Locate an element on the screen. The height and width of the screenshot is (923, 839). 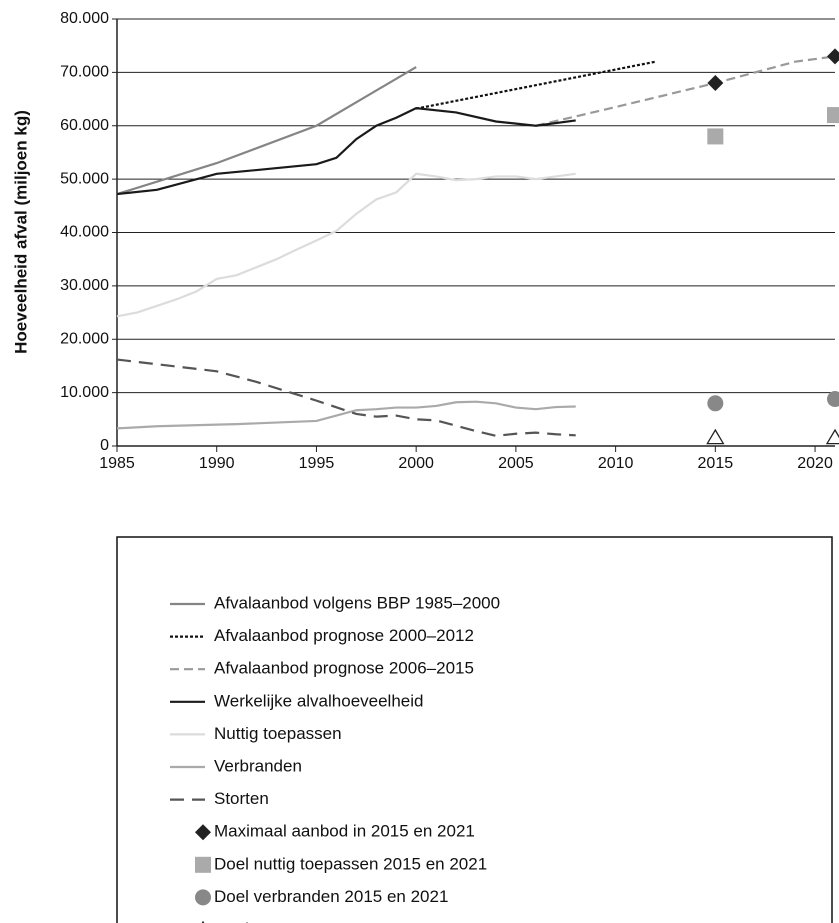
legend-label: Doel nuttig toepassen 2015 en 2021 is located at coordinates (350, 863).